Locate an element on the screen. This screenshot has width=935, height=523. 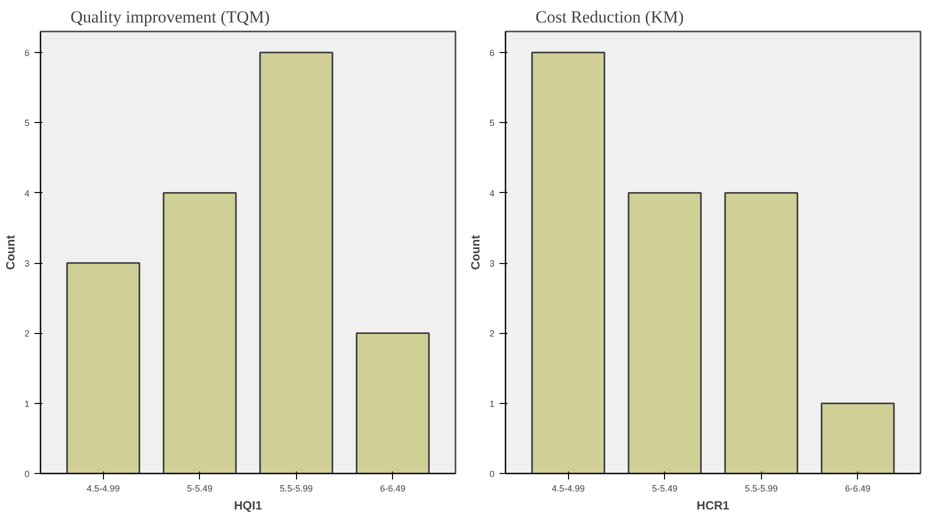
x-axis-title: HQI1 is located at coordinates (248, 505).